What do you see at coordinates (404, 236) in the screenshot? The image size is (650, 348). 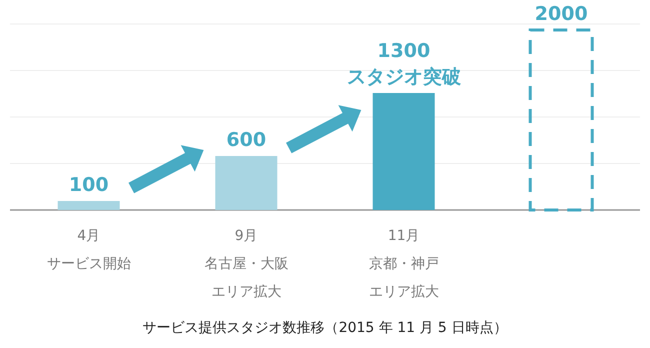 I see `x-tick-label: 11月` at bounding box center [404, 236].